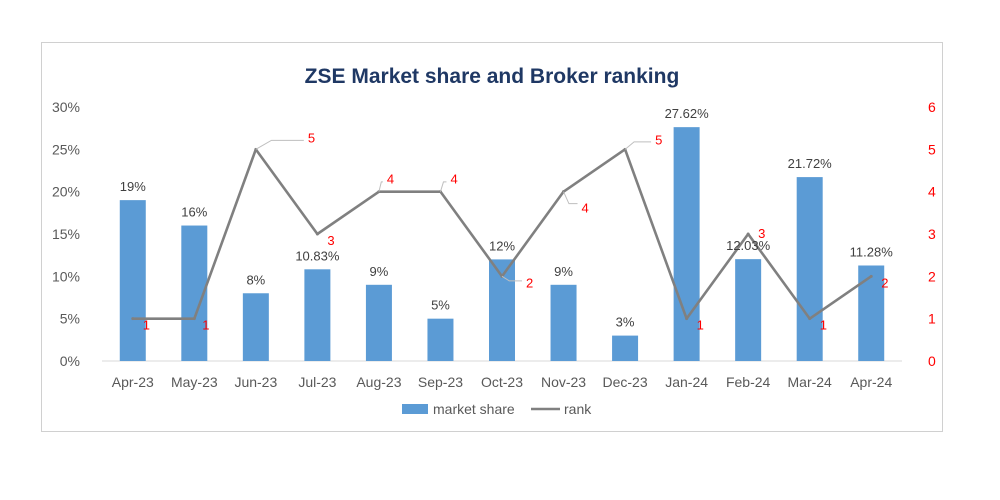 This screenshot has height=500, width=1000. I want to click on bar-value-label: 12%, so click(502, 245).